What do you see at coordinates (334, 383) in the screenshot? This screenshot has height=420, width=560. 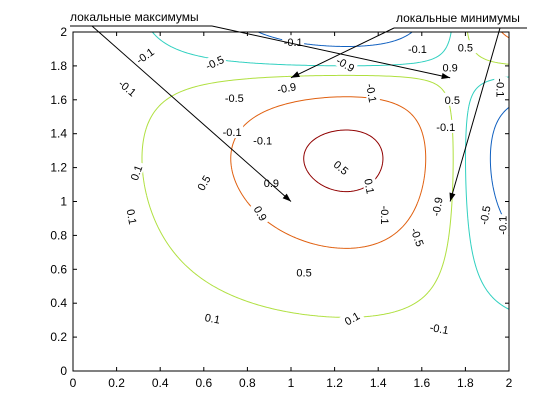 I see `x-tick-label: 1.2` at bounding box center [334, 383].